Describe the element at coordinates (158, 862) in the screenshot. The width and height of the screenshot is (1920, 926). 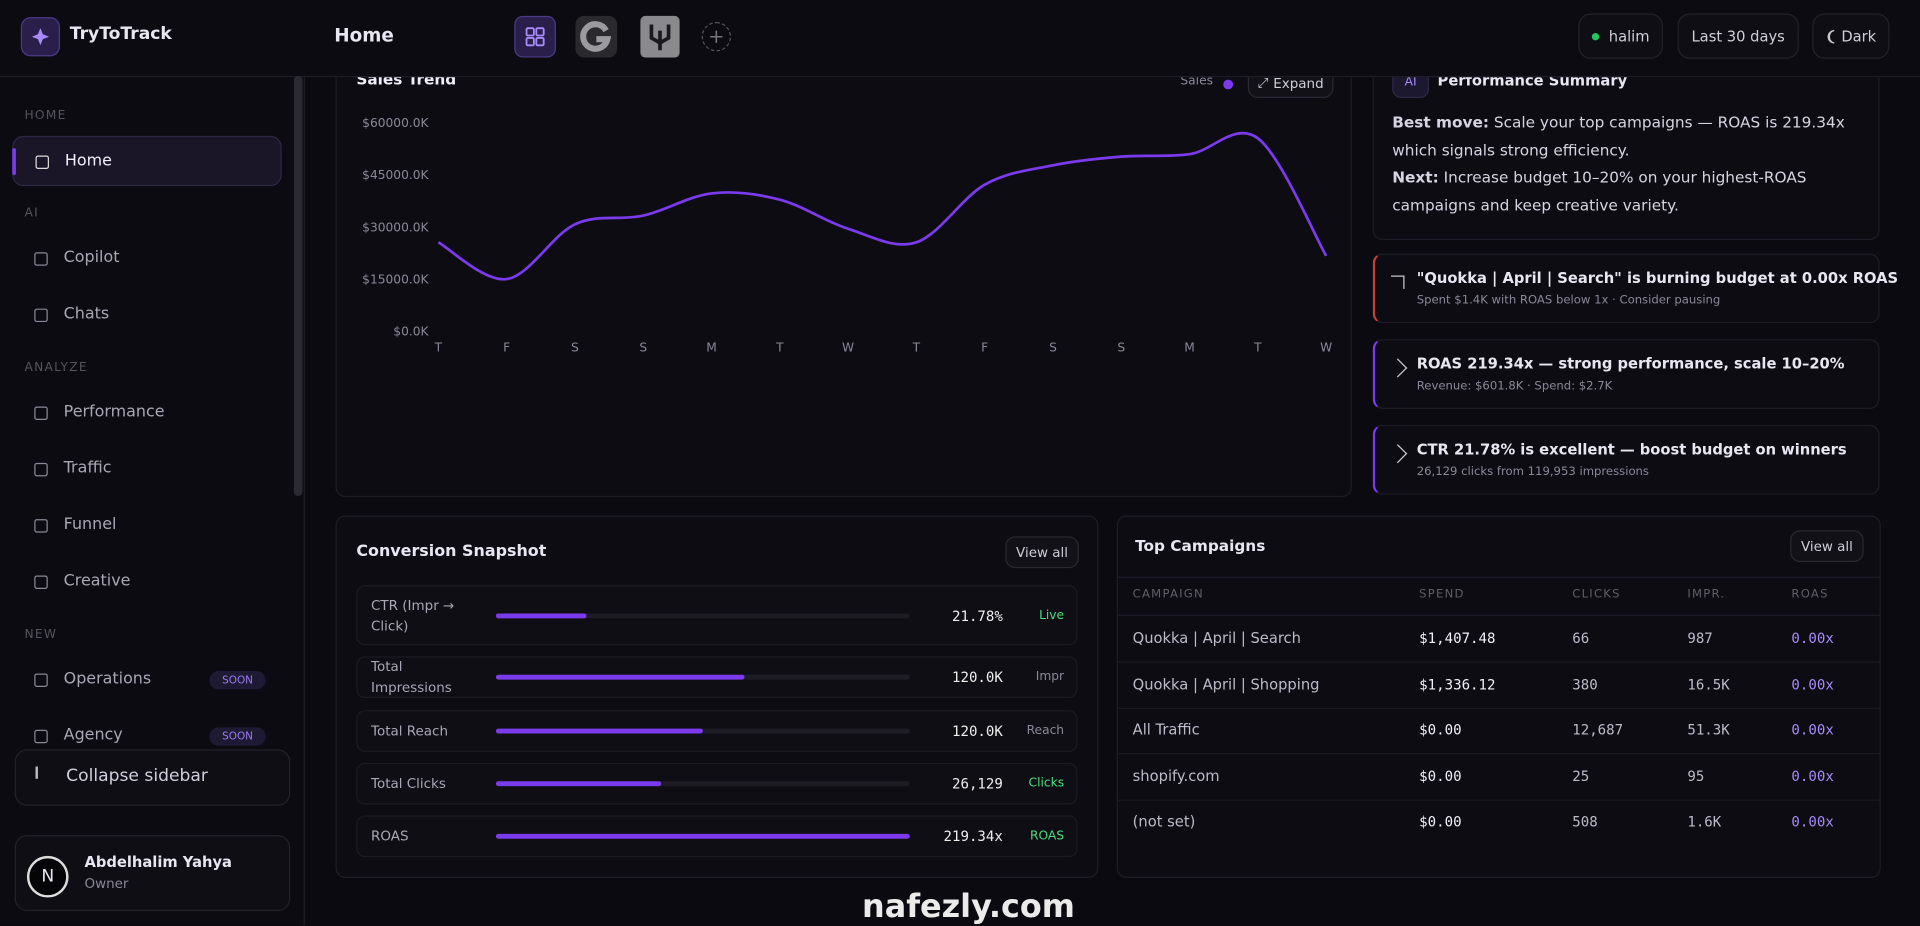
I see `user-name: Abdelhalim Yahya` at that location.